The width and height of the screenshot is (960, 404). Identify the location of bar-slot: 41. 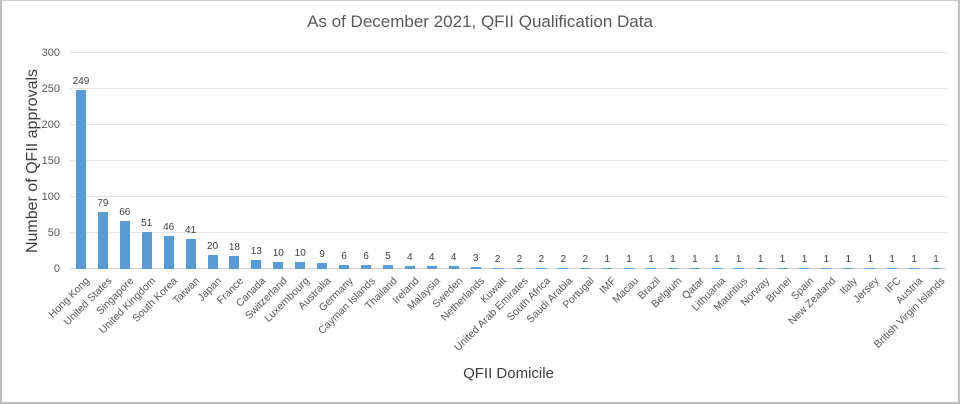
(191, 161).